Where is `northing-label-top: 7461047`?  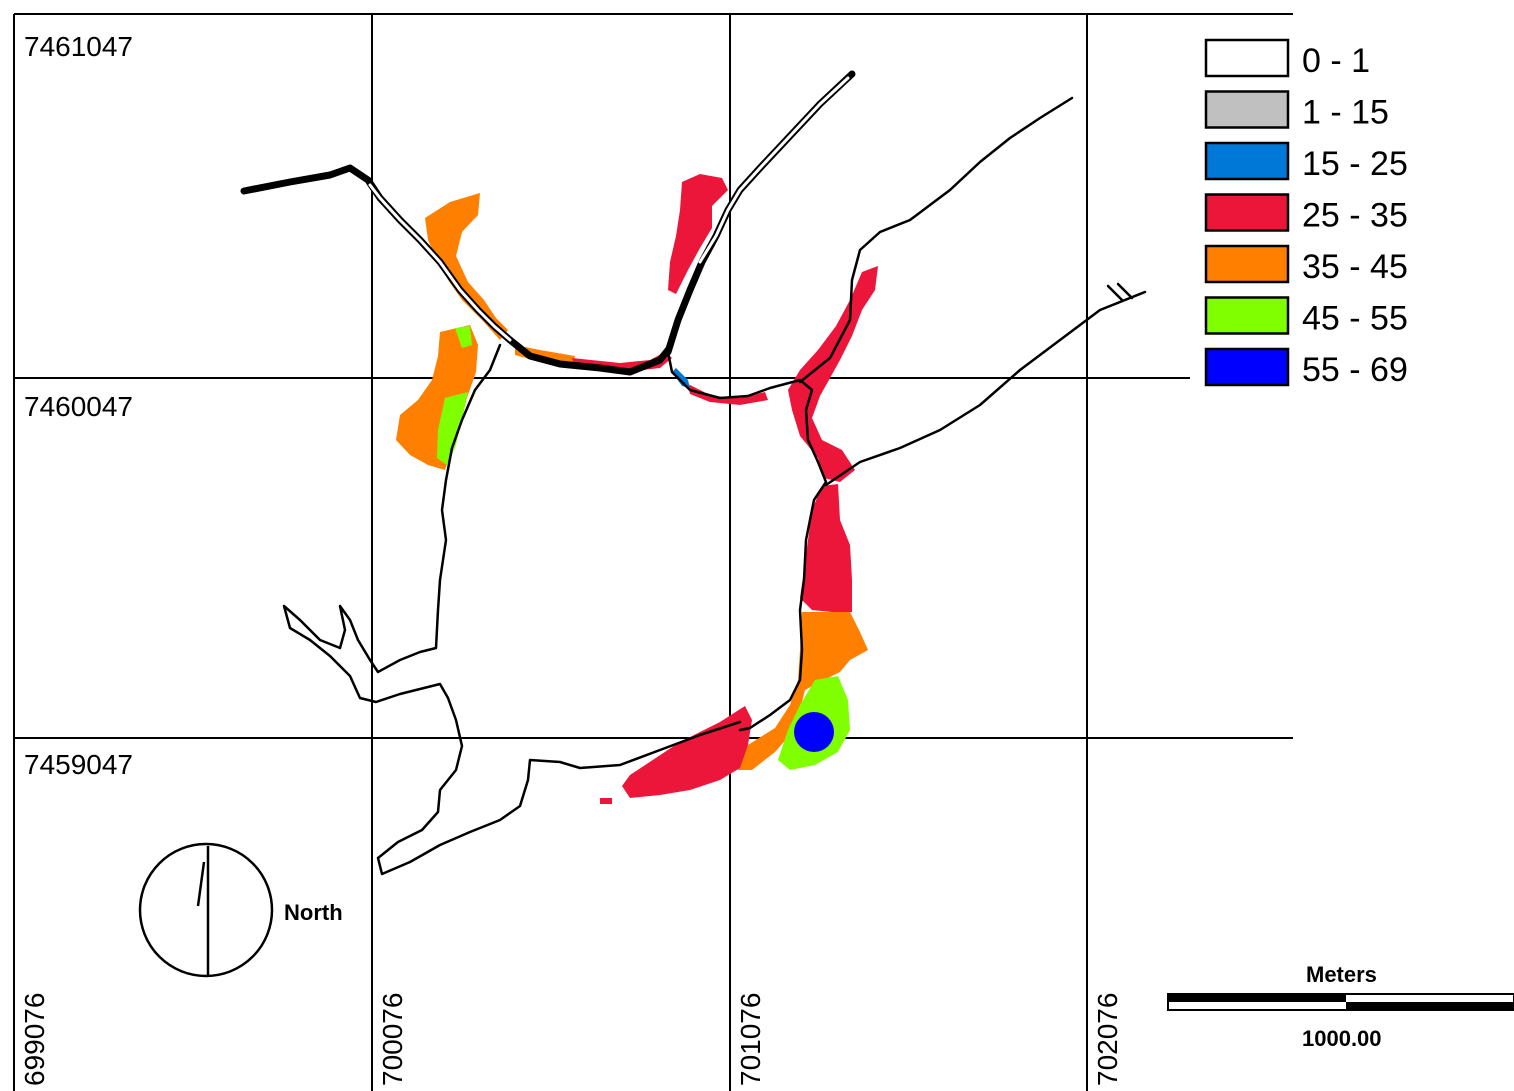
northing-label-top: 7461047 is located at coordinates (78, 46).